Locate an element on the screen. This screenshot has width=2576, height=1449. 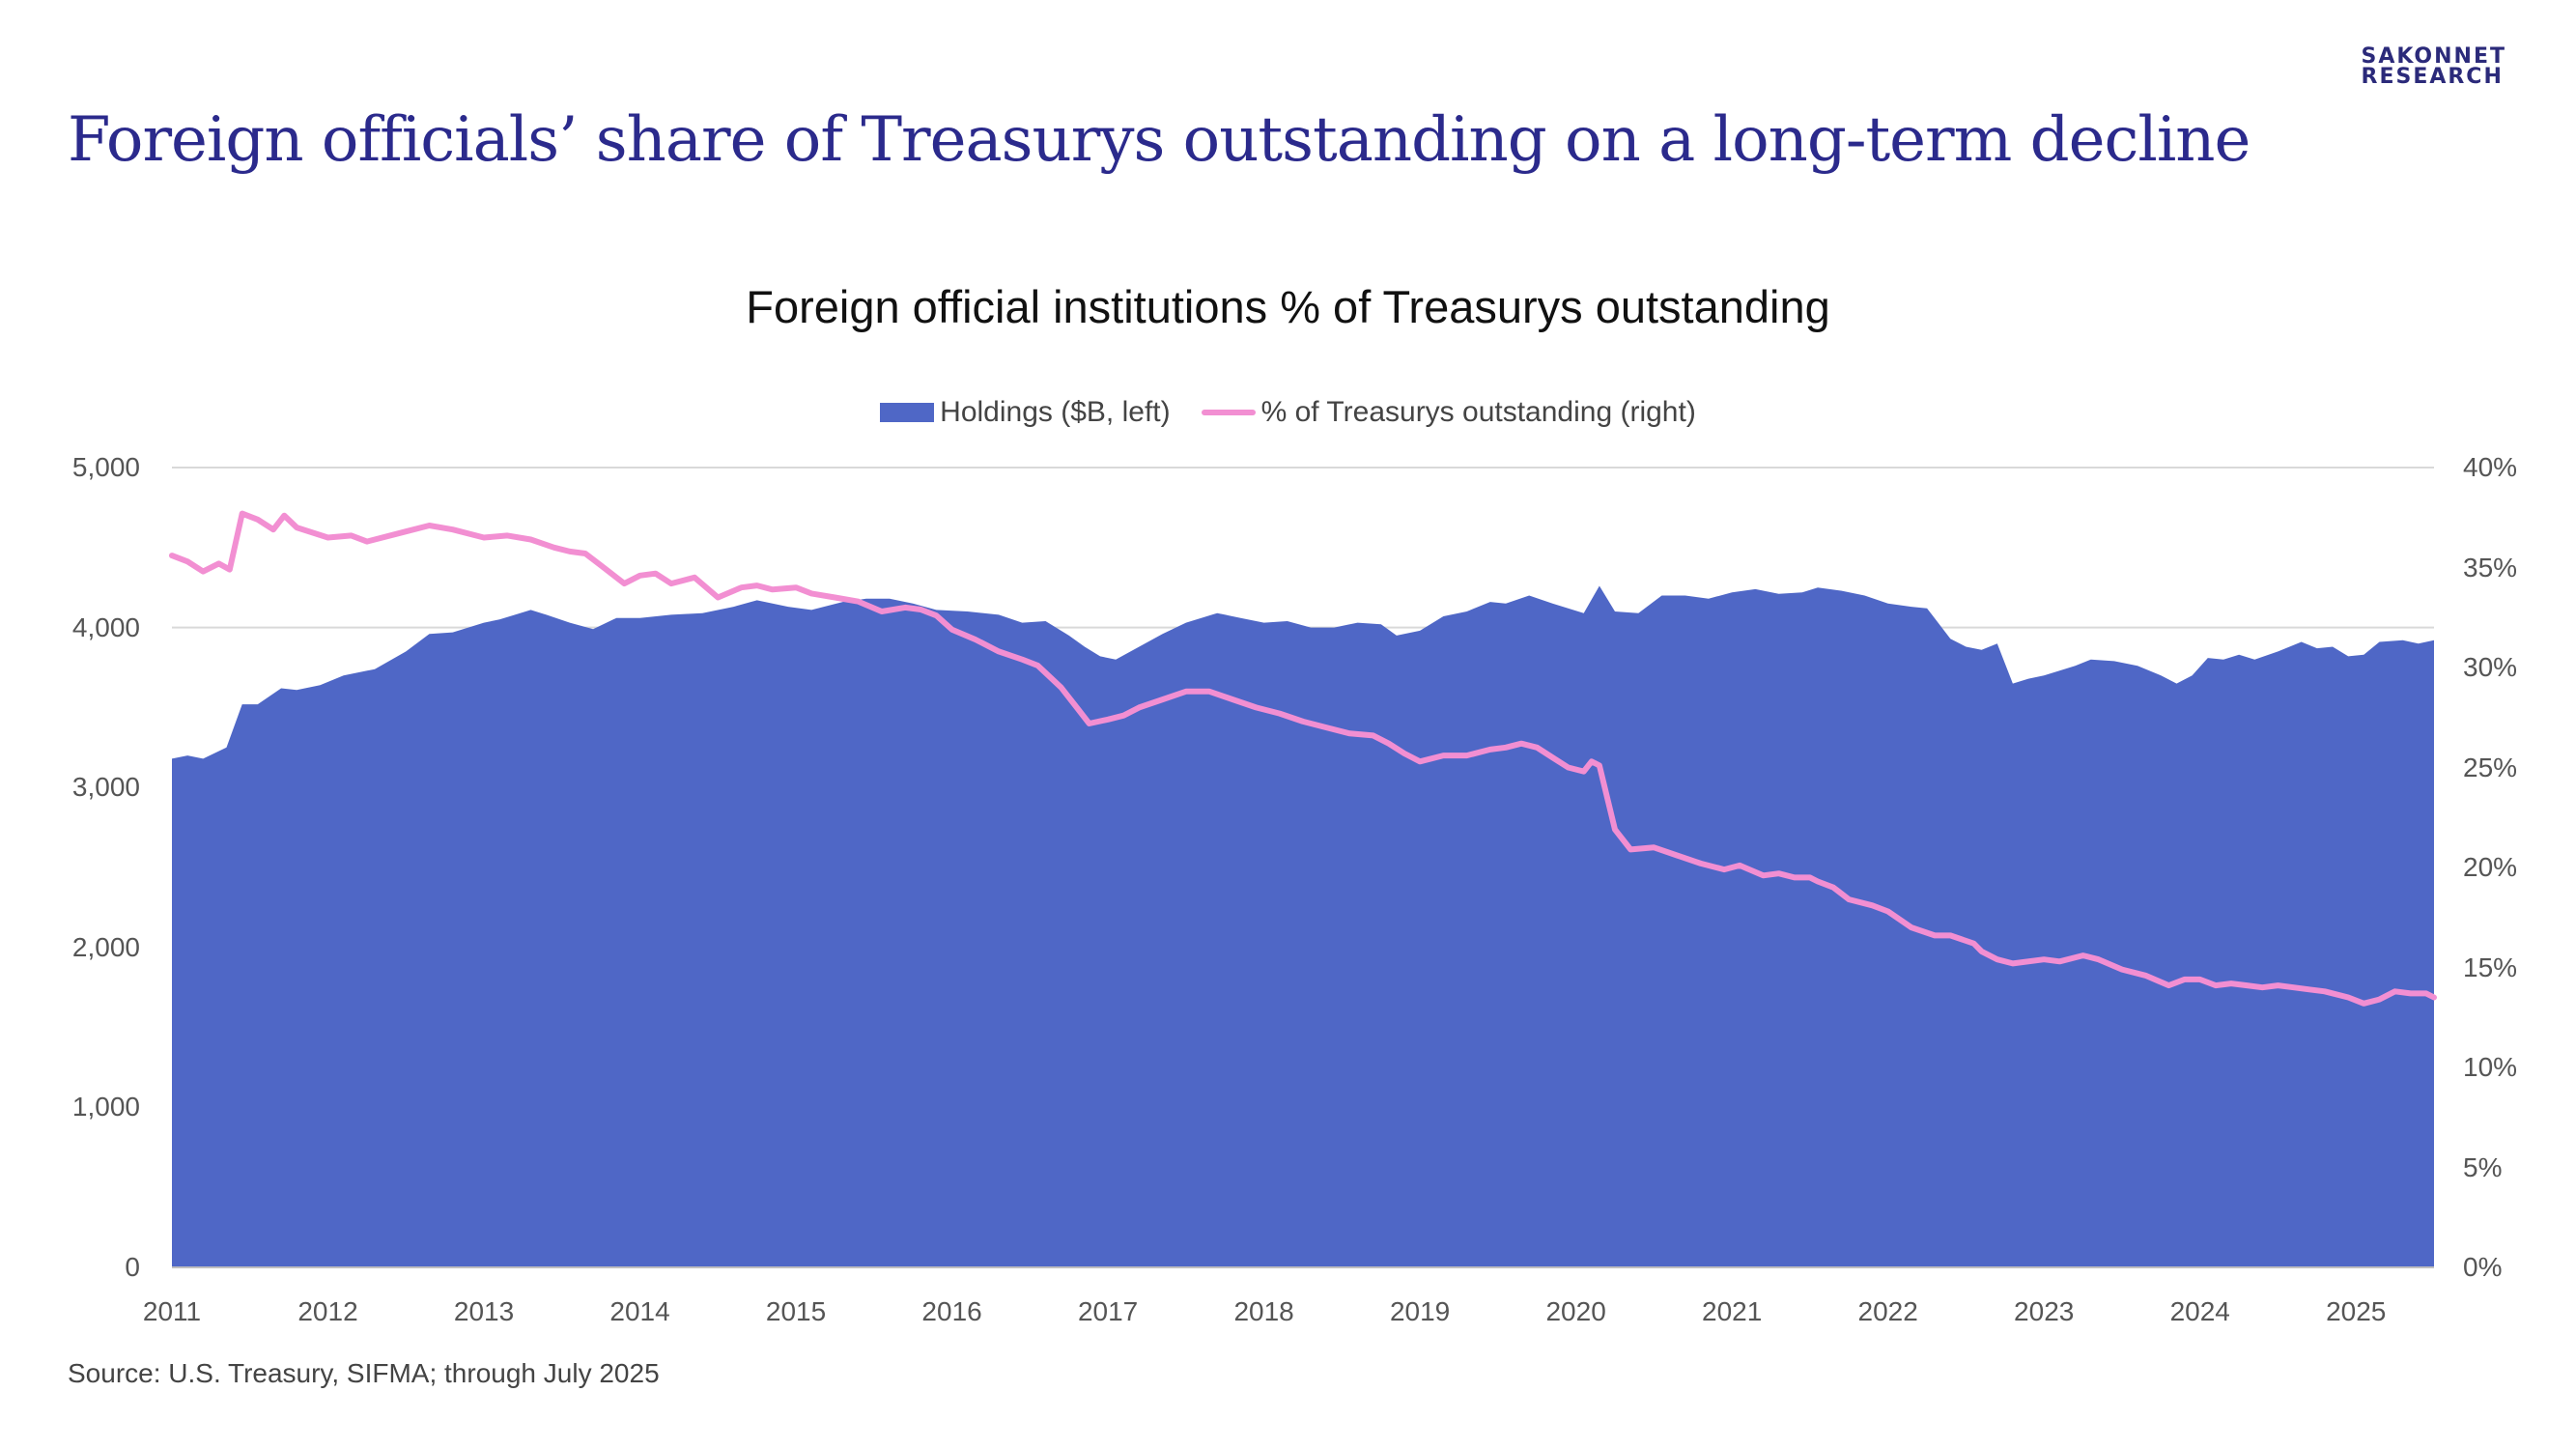
legend-item-share: % of Treasurys outstanding (right) is located at coordinates (1448, 412).